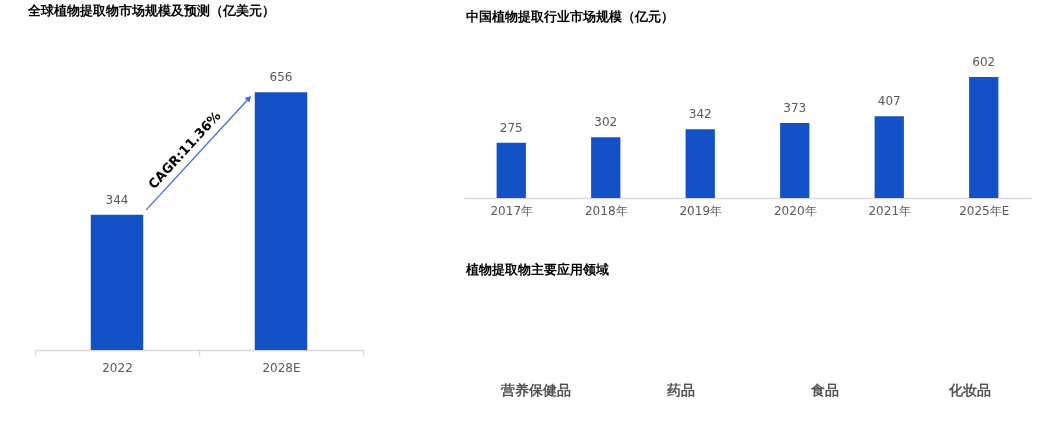 This screenshot has width=1057, height=443. I want to click on x-tick-label: 2018年, so click(606, 210).